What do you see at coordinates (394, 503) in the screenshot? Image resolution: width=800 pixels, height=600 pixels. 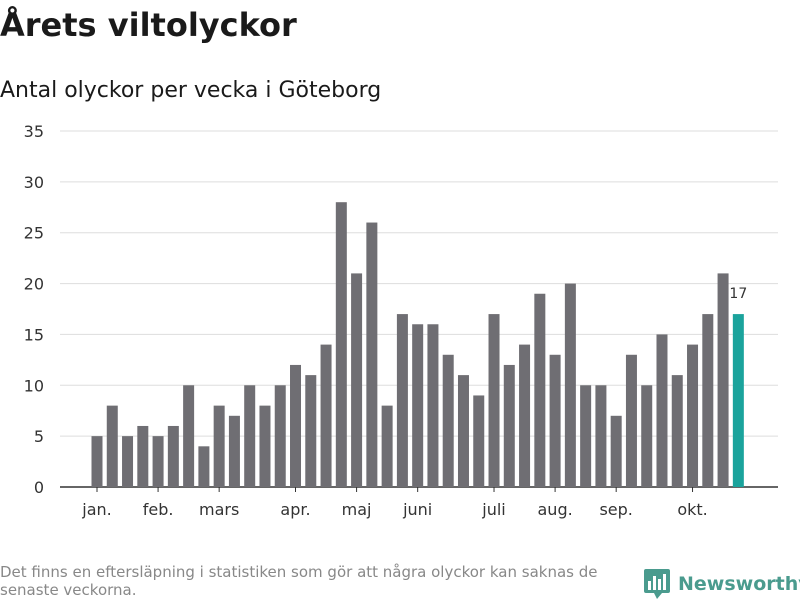 I see `x-axis-ticks: jan. feb. mars apr. maj juni juli aug. sep. okt.` at bounding box center [394, 503].